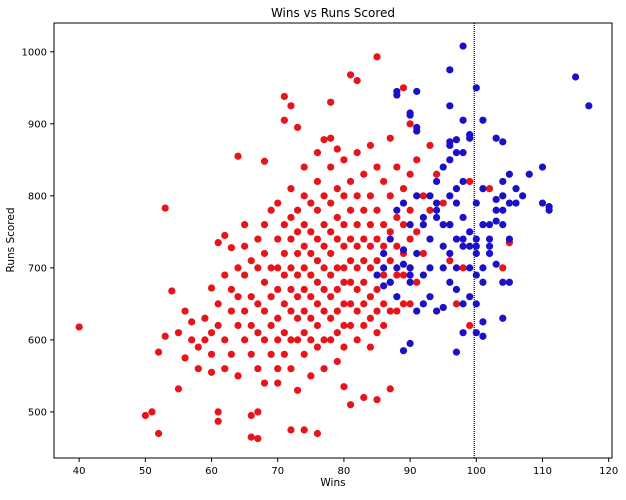 The height and width of the screenshot is (500, 626). What do you see at coordinates (37, 412) in the screenshot?
I see `y-tick-label: 500` at bounding box center [37, 412].